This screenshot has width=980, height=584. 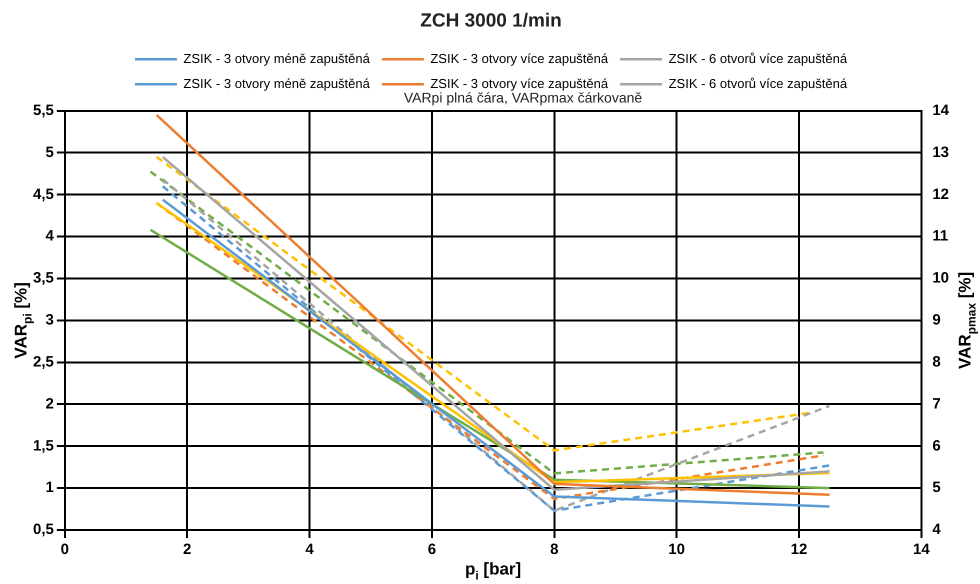 What do you see at coordinates (50, 320) in the screenshot?
I see `y-tick-label: 3` at bounding box center [50, 320].